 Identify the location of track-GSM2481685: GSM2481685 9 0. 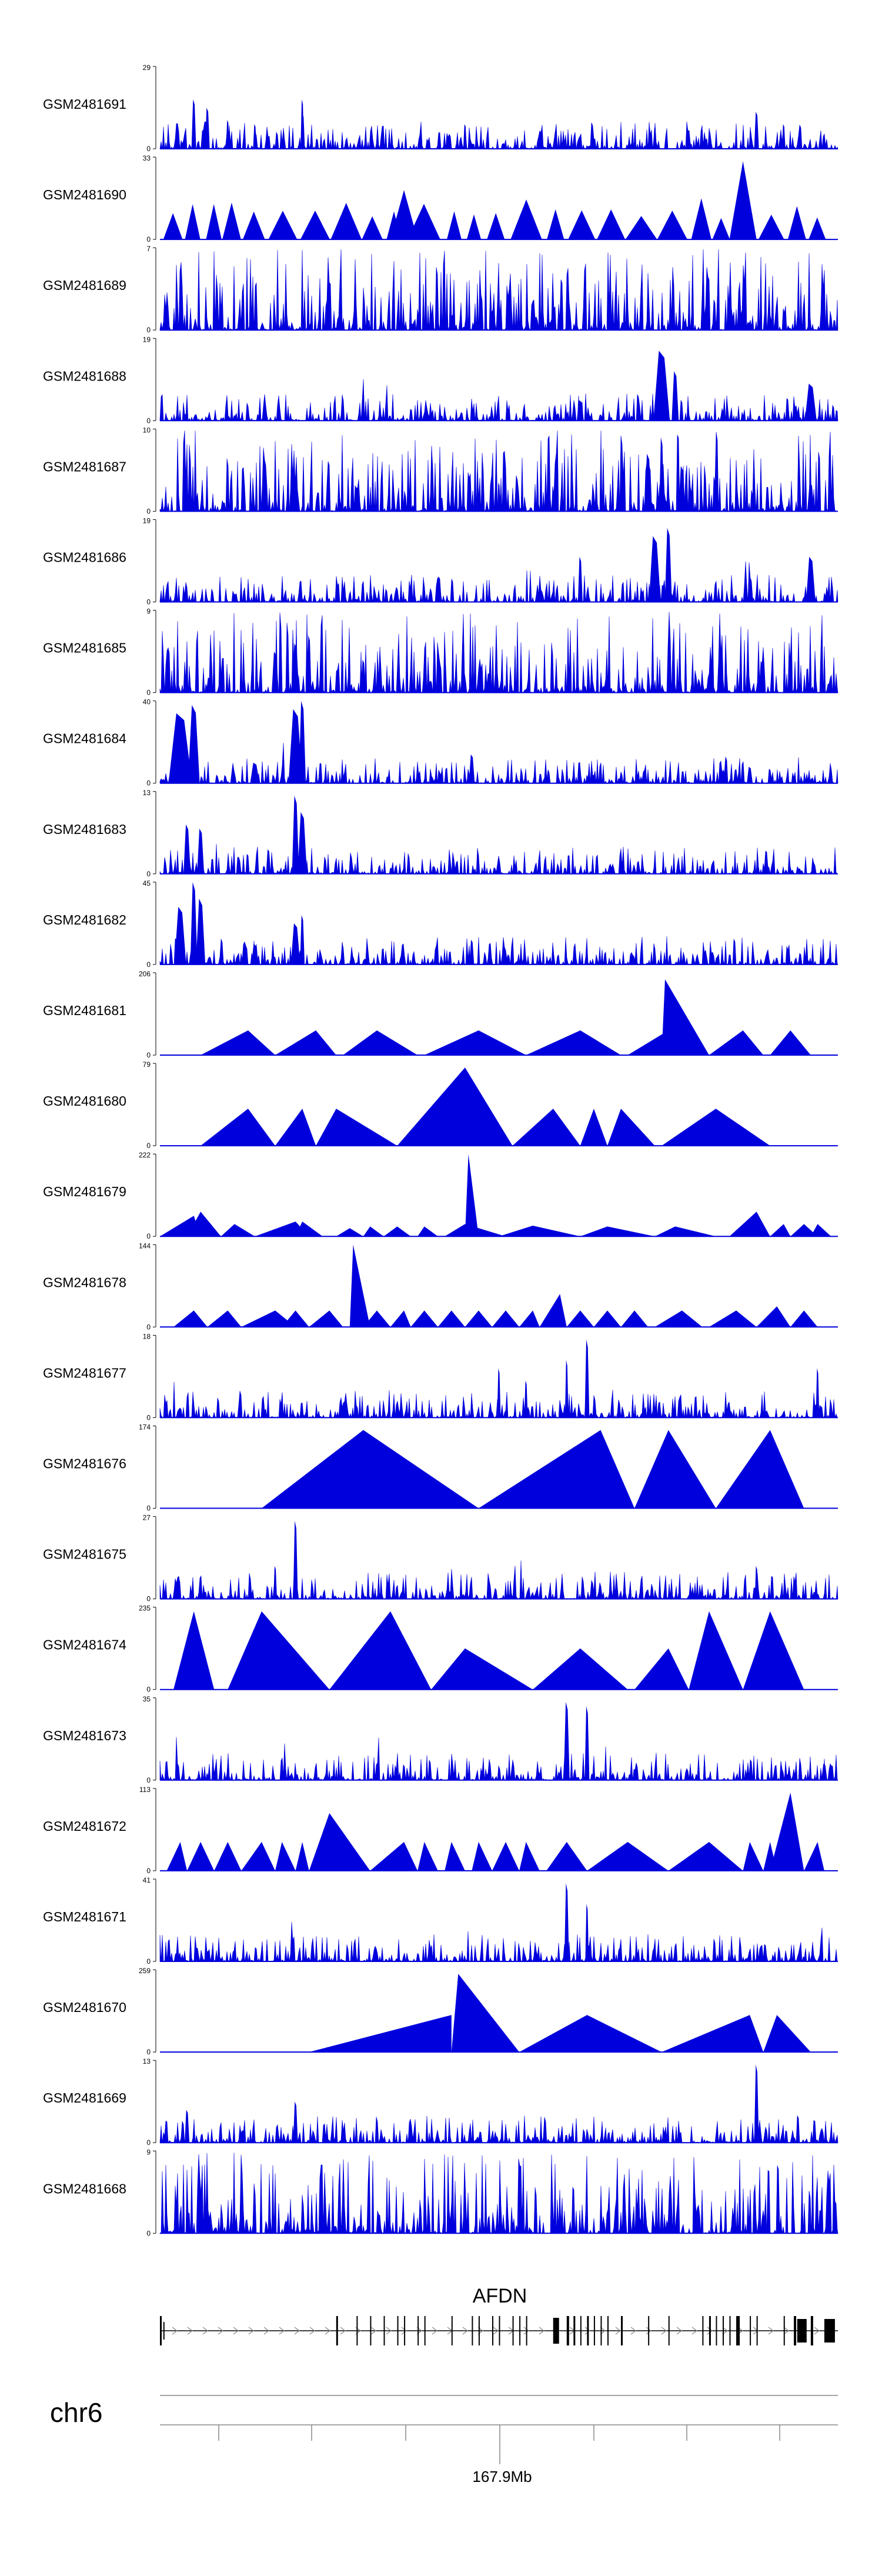
(440, 652).